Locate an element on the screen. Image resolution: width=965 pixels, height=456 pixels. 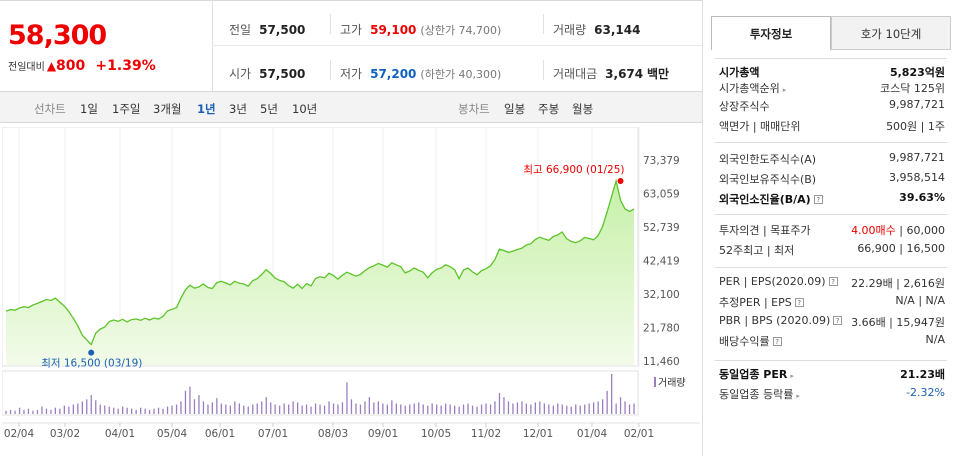
candle-monthly: 월봉 is located at coordinates (583, 109).